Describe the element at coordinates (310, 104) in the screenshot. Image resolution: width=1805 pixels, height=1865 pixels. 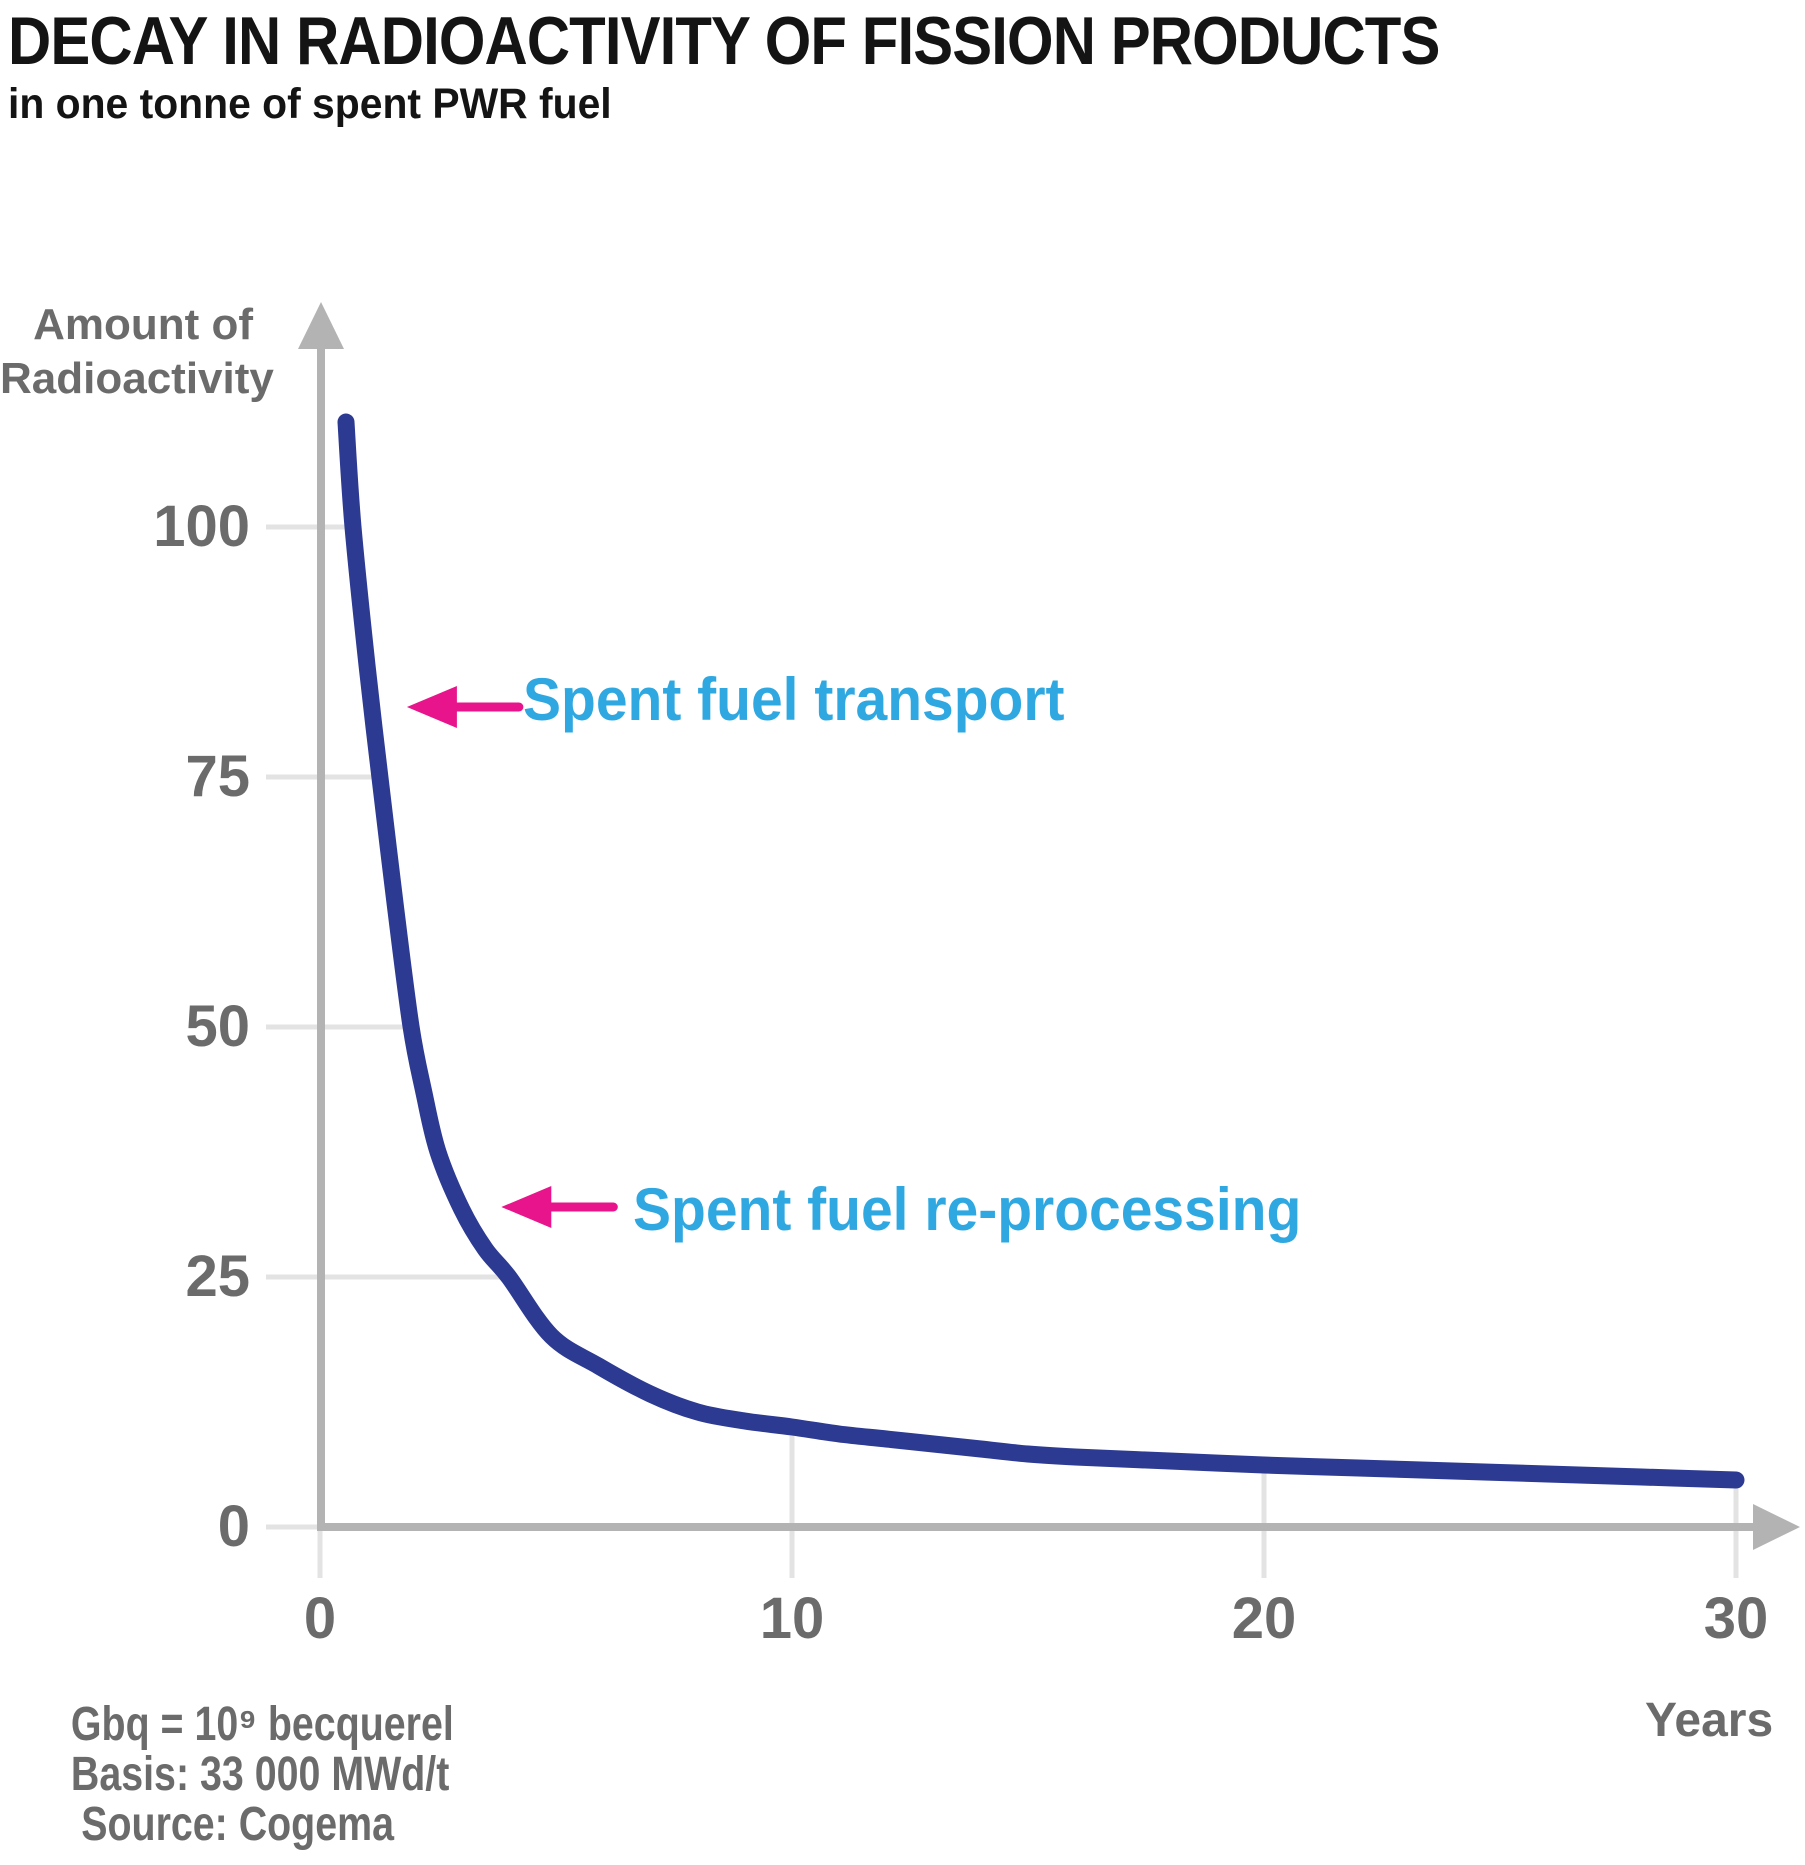
I see `page-subtitle: in one tonne of spent PWR fuel` at that location.